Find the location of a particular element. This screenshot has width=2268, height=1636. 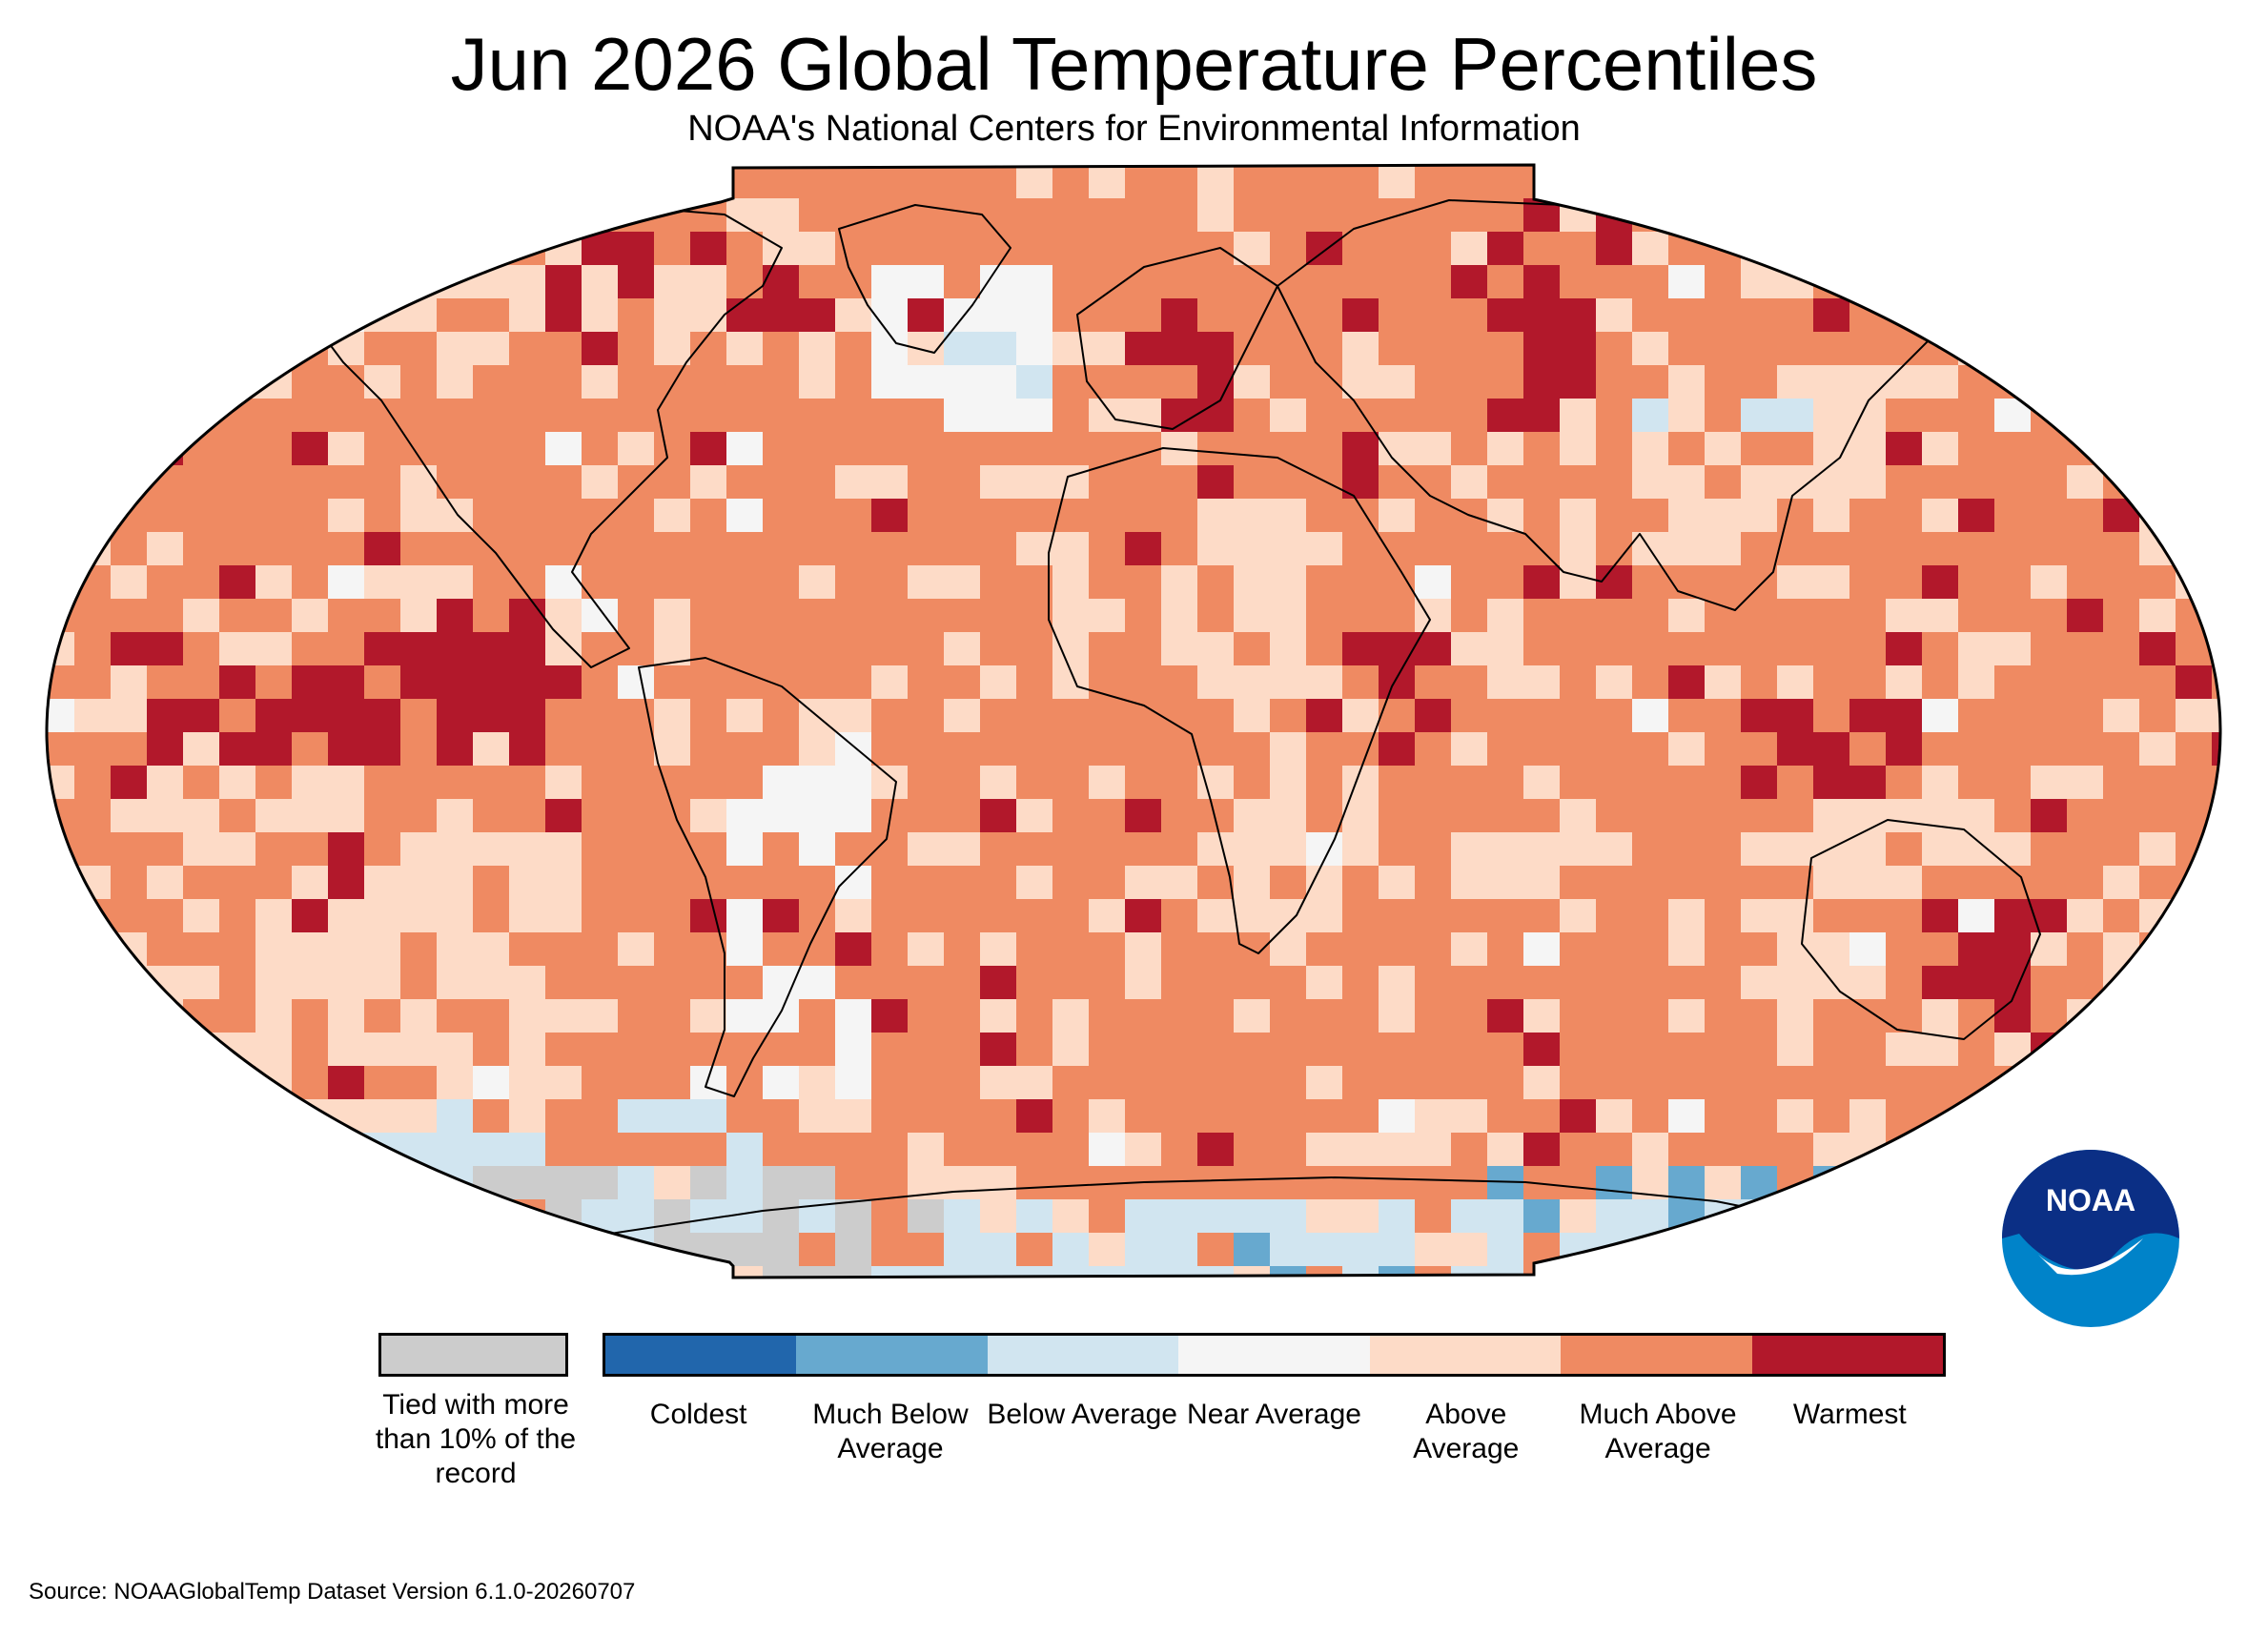

legend-swatch-above-average is located at coordinates (1465, 1355).